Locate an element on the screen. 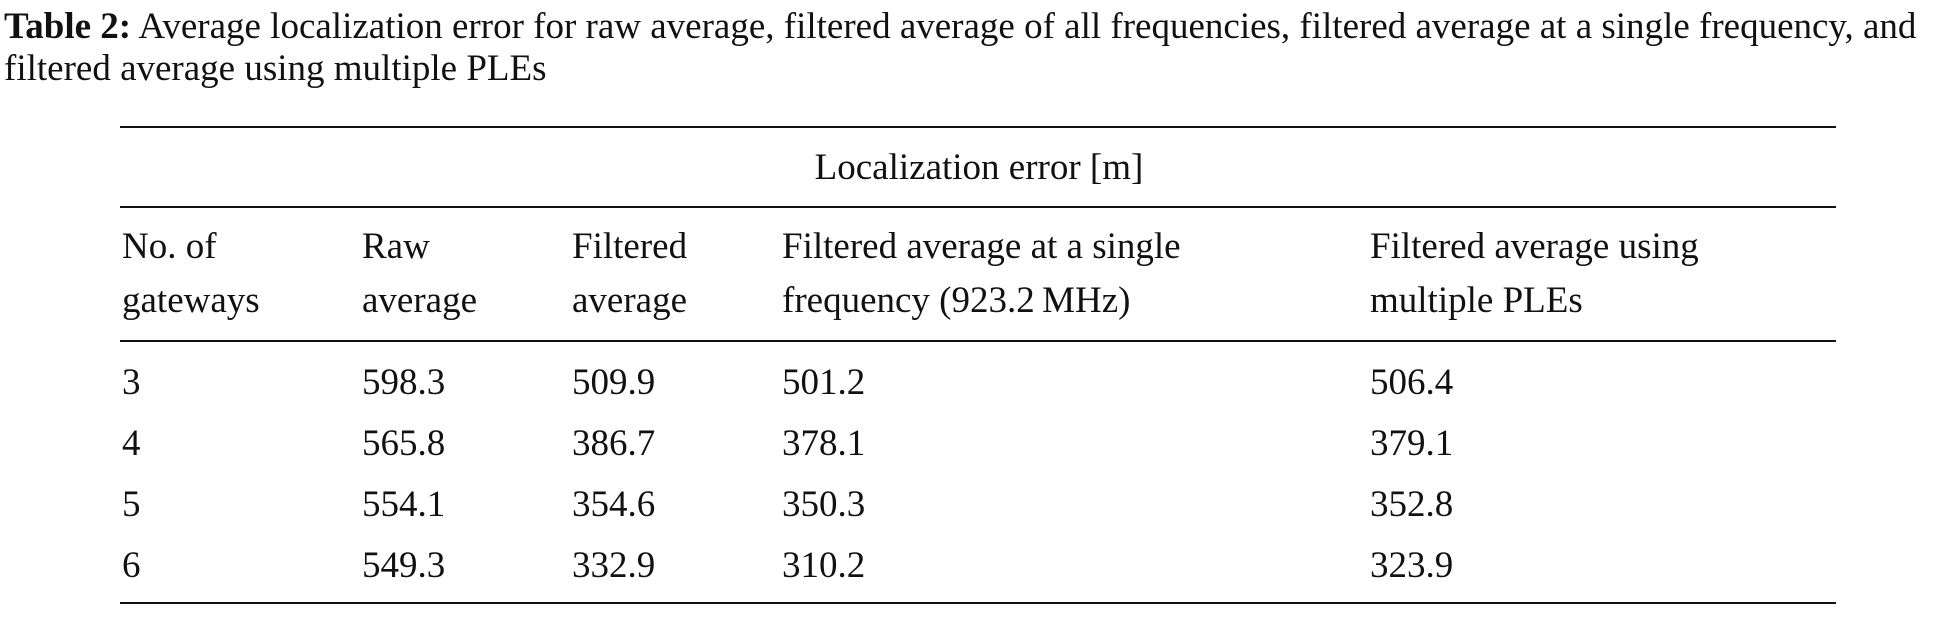 The width and height of the screenshot is (1954, 617). cell: 5 is located at coordinates (131, 504).